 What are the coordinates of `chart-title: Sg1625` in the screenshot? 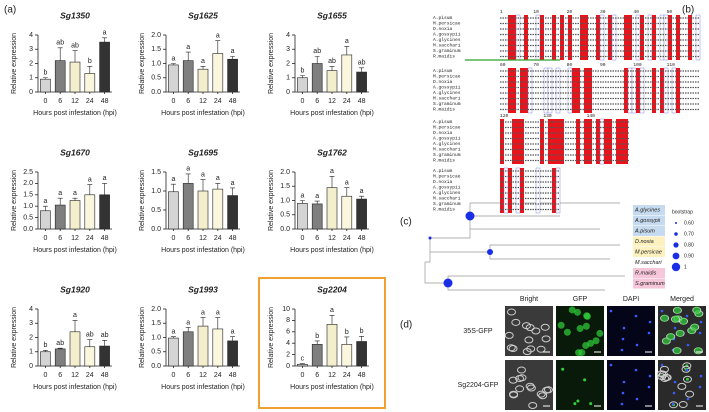 It's located at (203, 15).